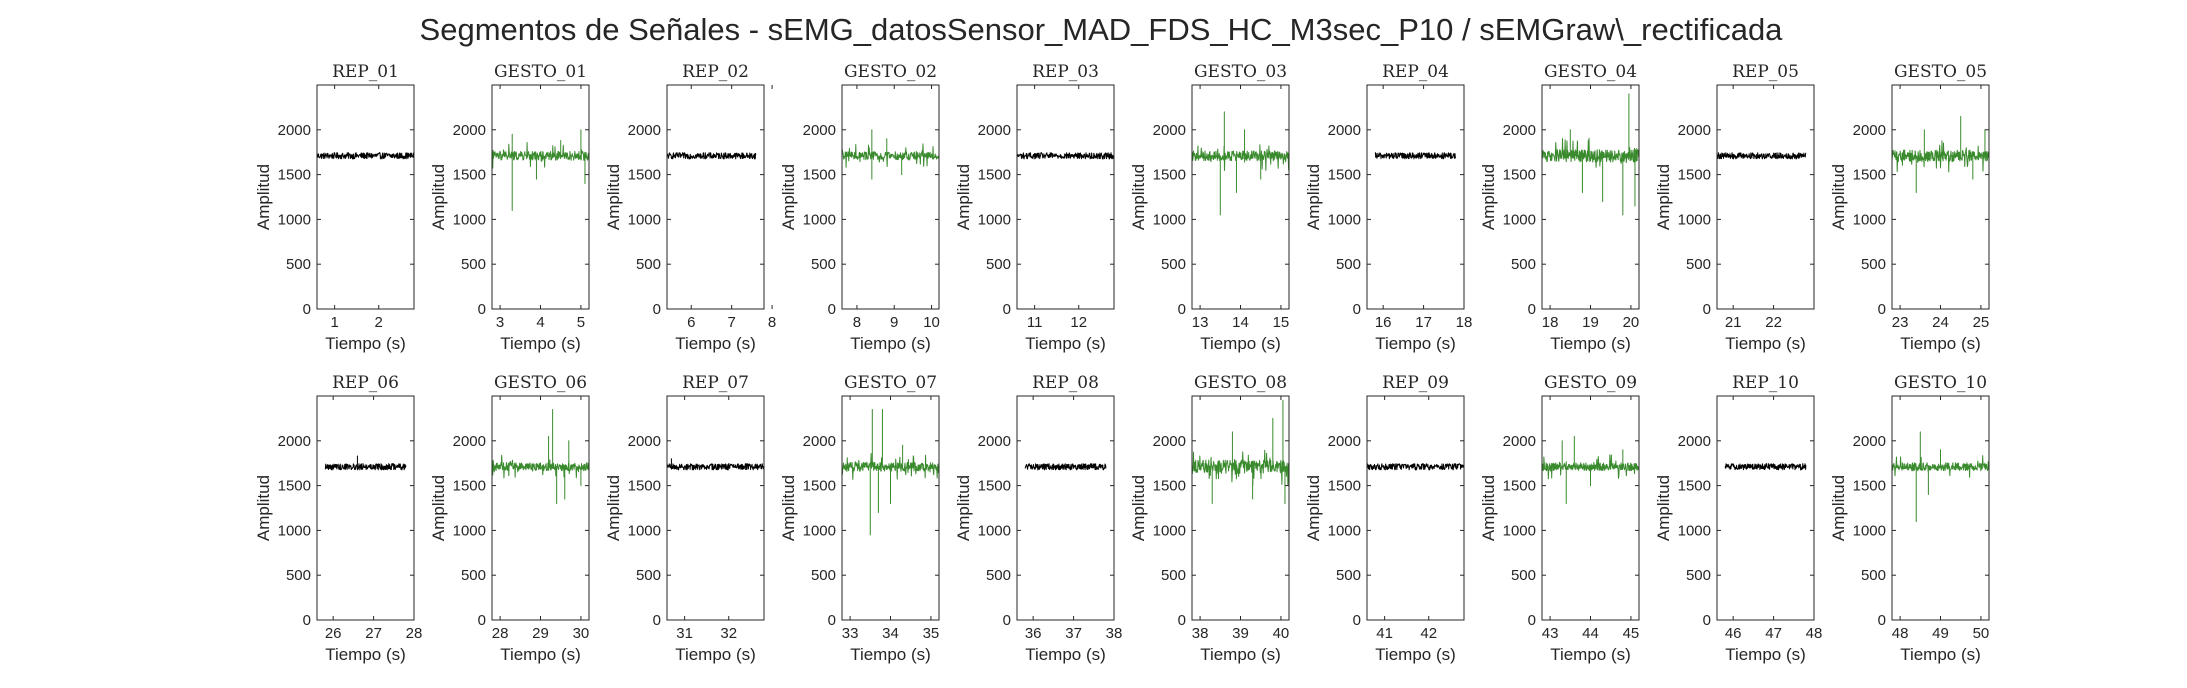 This screenshot has height=688, width=2187. I want to click on x-tick-label: 20, so click(1631, 322).